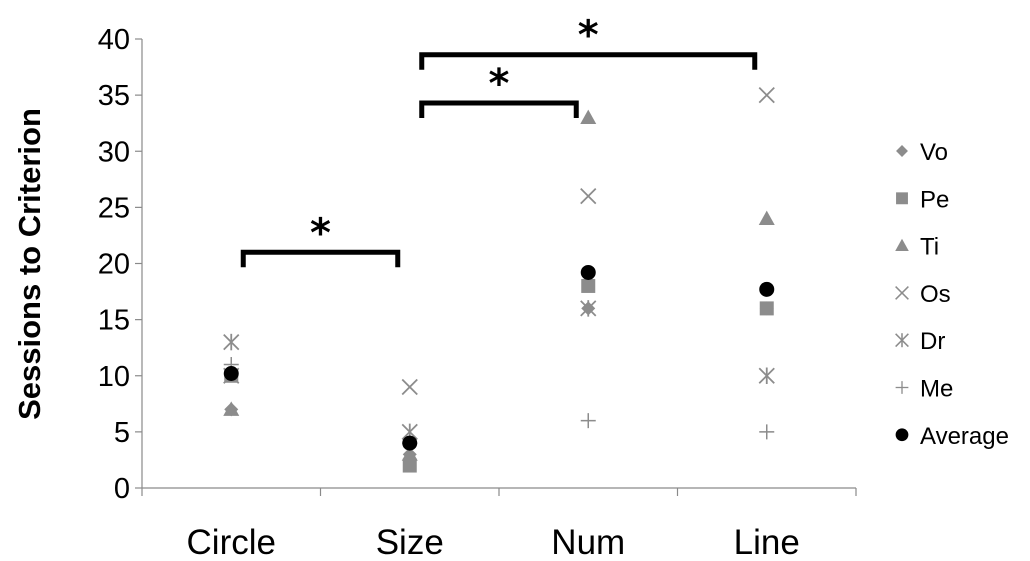 The height and width of the screenshot is (561, 1030). What do you see at coordinates (767, 289) in the screenshot?
I see `point-average-line` at bounding box center [767, 289].